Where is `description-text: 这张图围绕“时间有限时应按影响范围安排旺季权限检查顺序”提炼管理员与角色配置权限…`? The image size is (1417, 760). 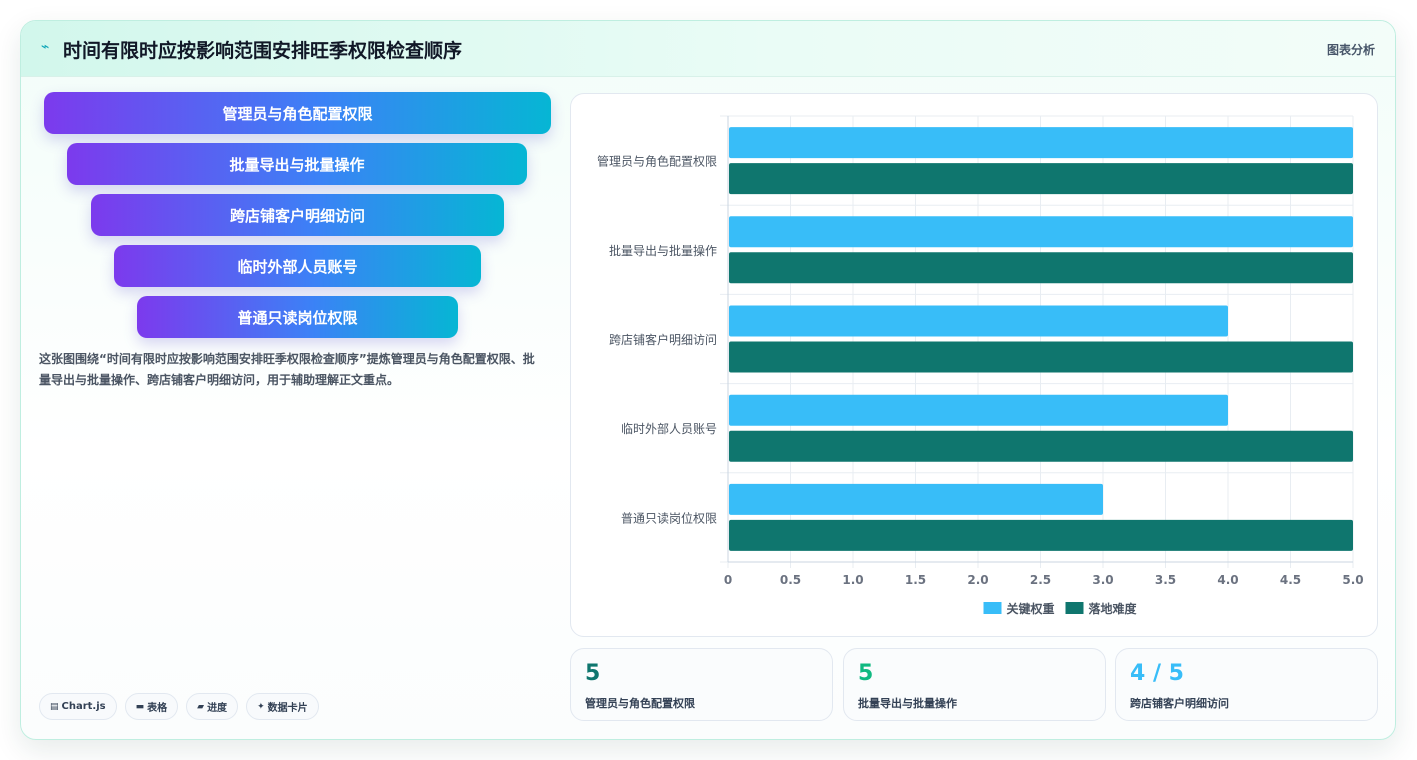 description-text: 这张图围绕“时间有限时应按影响范围安排旺季权限检查顺序”提炼管理员与角色配置权限… is located at coordinates (287, 369).